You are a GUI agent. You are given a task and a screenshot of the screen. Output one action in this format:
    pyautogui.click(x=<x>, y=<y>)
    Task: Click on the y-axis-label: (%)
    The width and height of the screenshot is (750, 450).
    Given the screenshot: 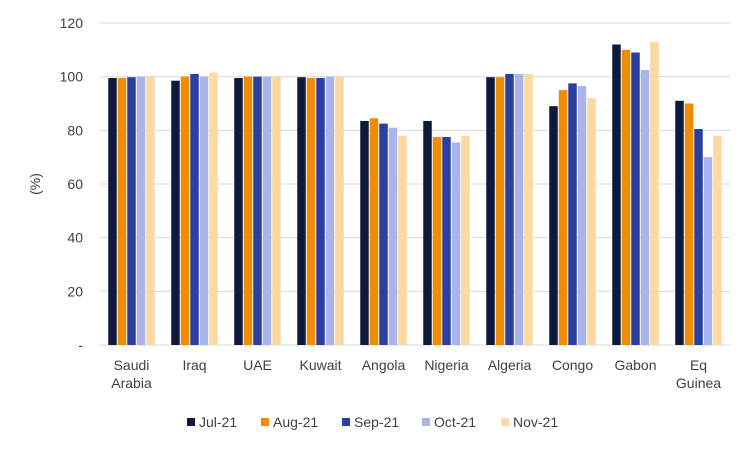 What is the action you would take?
    pyautogui.click(x=35, y=184)
    